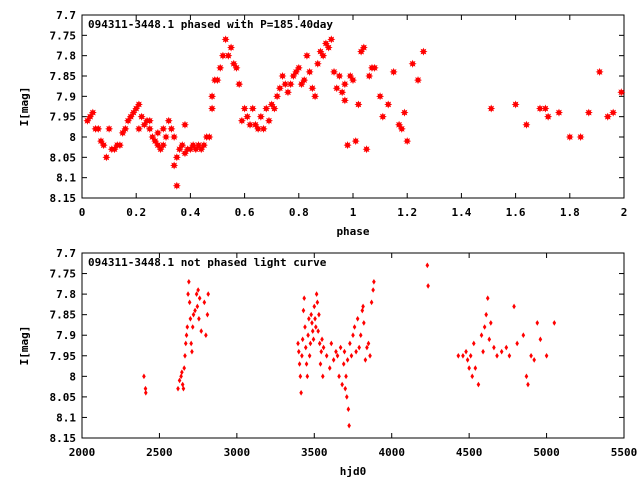 The height and width of the screenshot is (480, 640). Describe the element at coordinates (624, 452) in the screenshot. I see `x-tick-label: 5500` at that location.